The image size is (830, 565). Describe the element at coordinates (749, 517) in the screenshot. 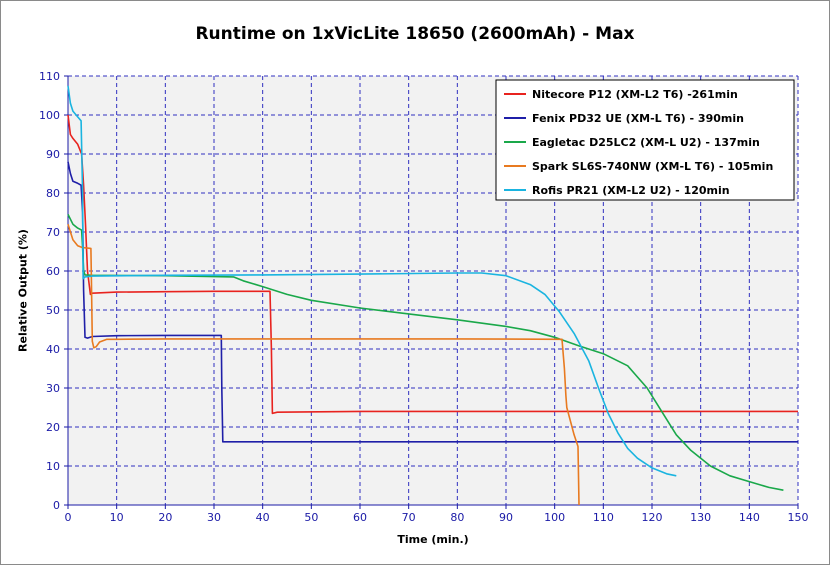

I see `x-tick-label: 140` at that location.